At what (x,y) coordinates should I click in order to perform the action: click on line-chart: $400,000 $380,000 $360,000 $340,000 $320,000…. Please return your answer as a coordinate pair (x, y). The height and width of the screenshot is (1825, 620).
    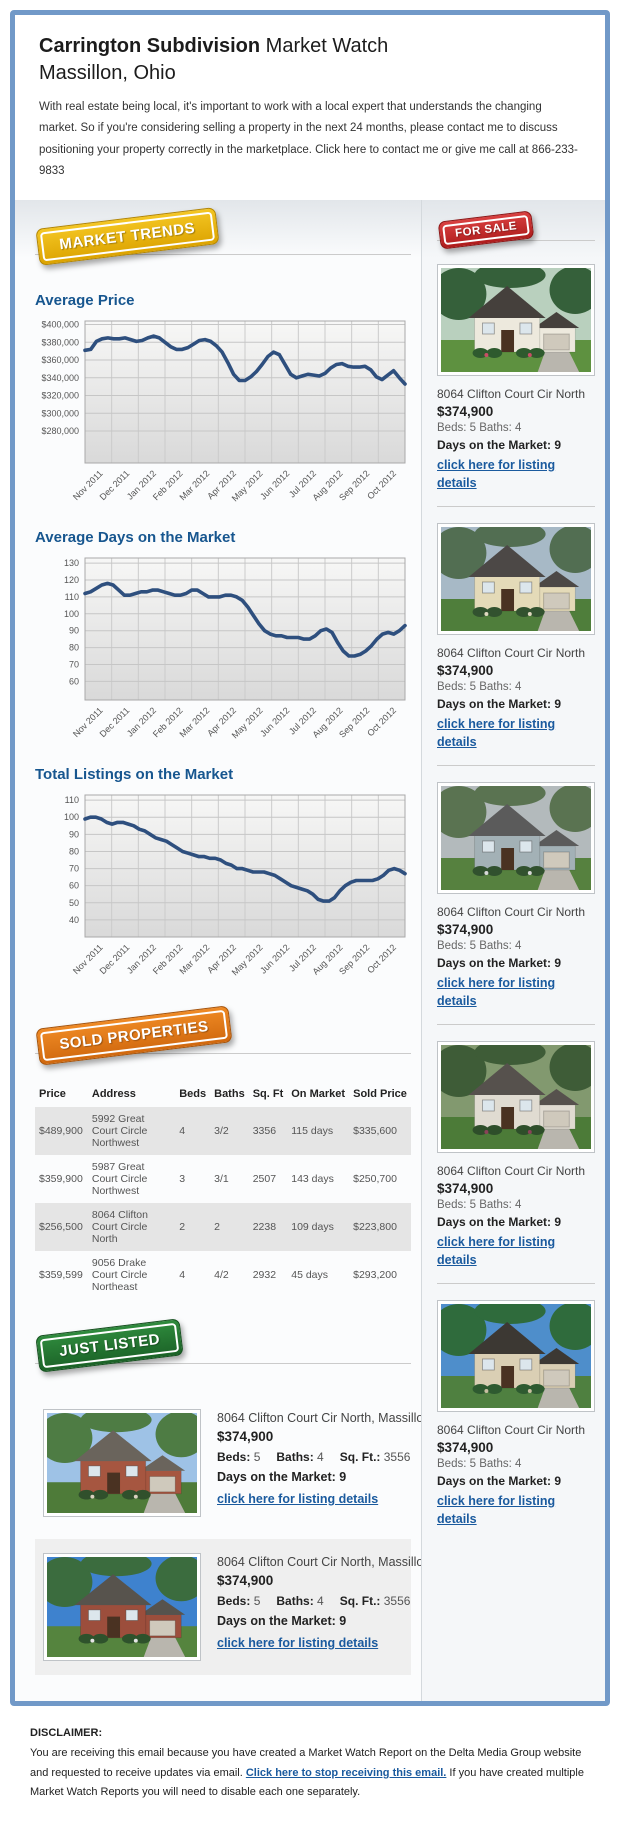
    Looking at the image, I should click on (224, 411).